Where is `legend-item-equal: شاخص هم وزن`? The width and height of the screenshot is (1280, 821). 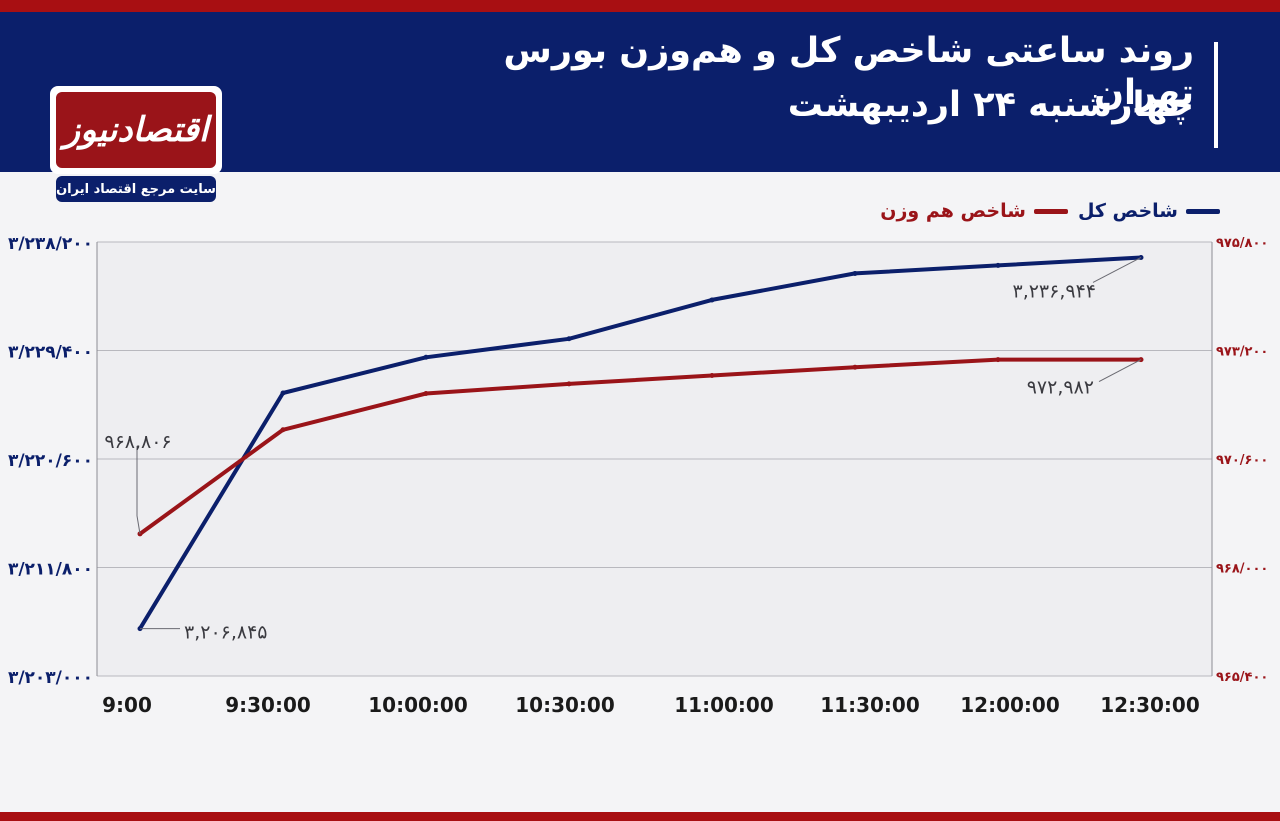
legend-item-equal: شاخص هم وزن is located at coordinates (974, 211).